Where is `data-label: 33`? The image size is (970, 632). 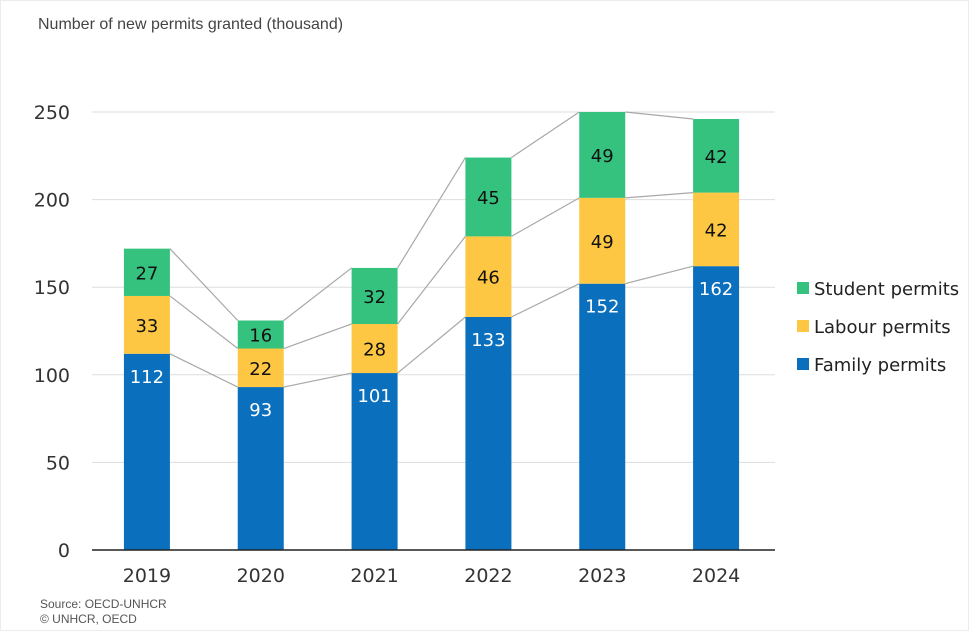
data-label: 33 is located at coordinates (146, 326).